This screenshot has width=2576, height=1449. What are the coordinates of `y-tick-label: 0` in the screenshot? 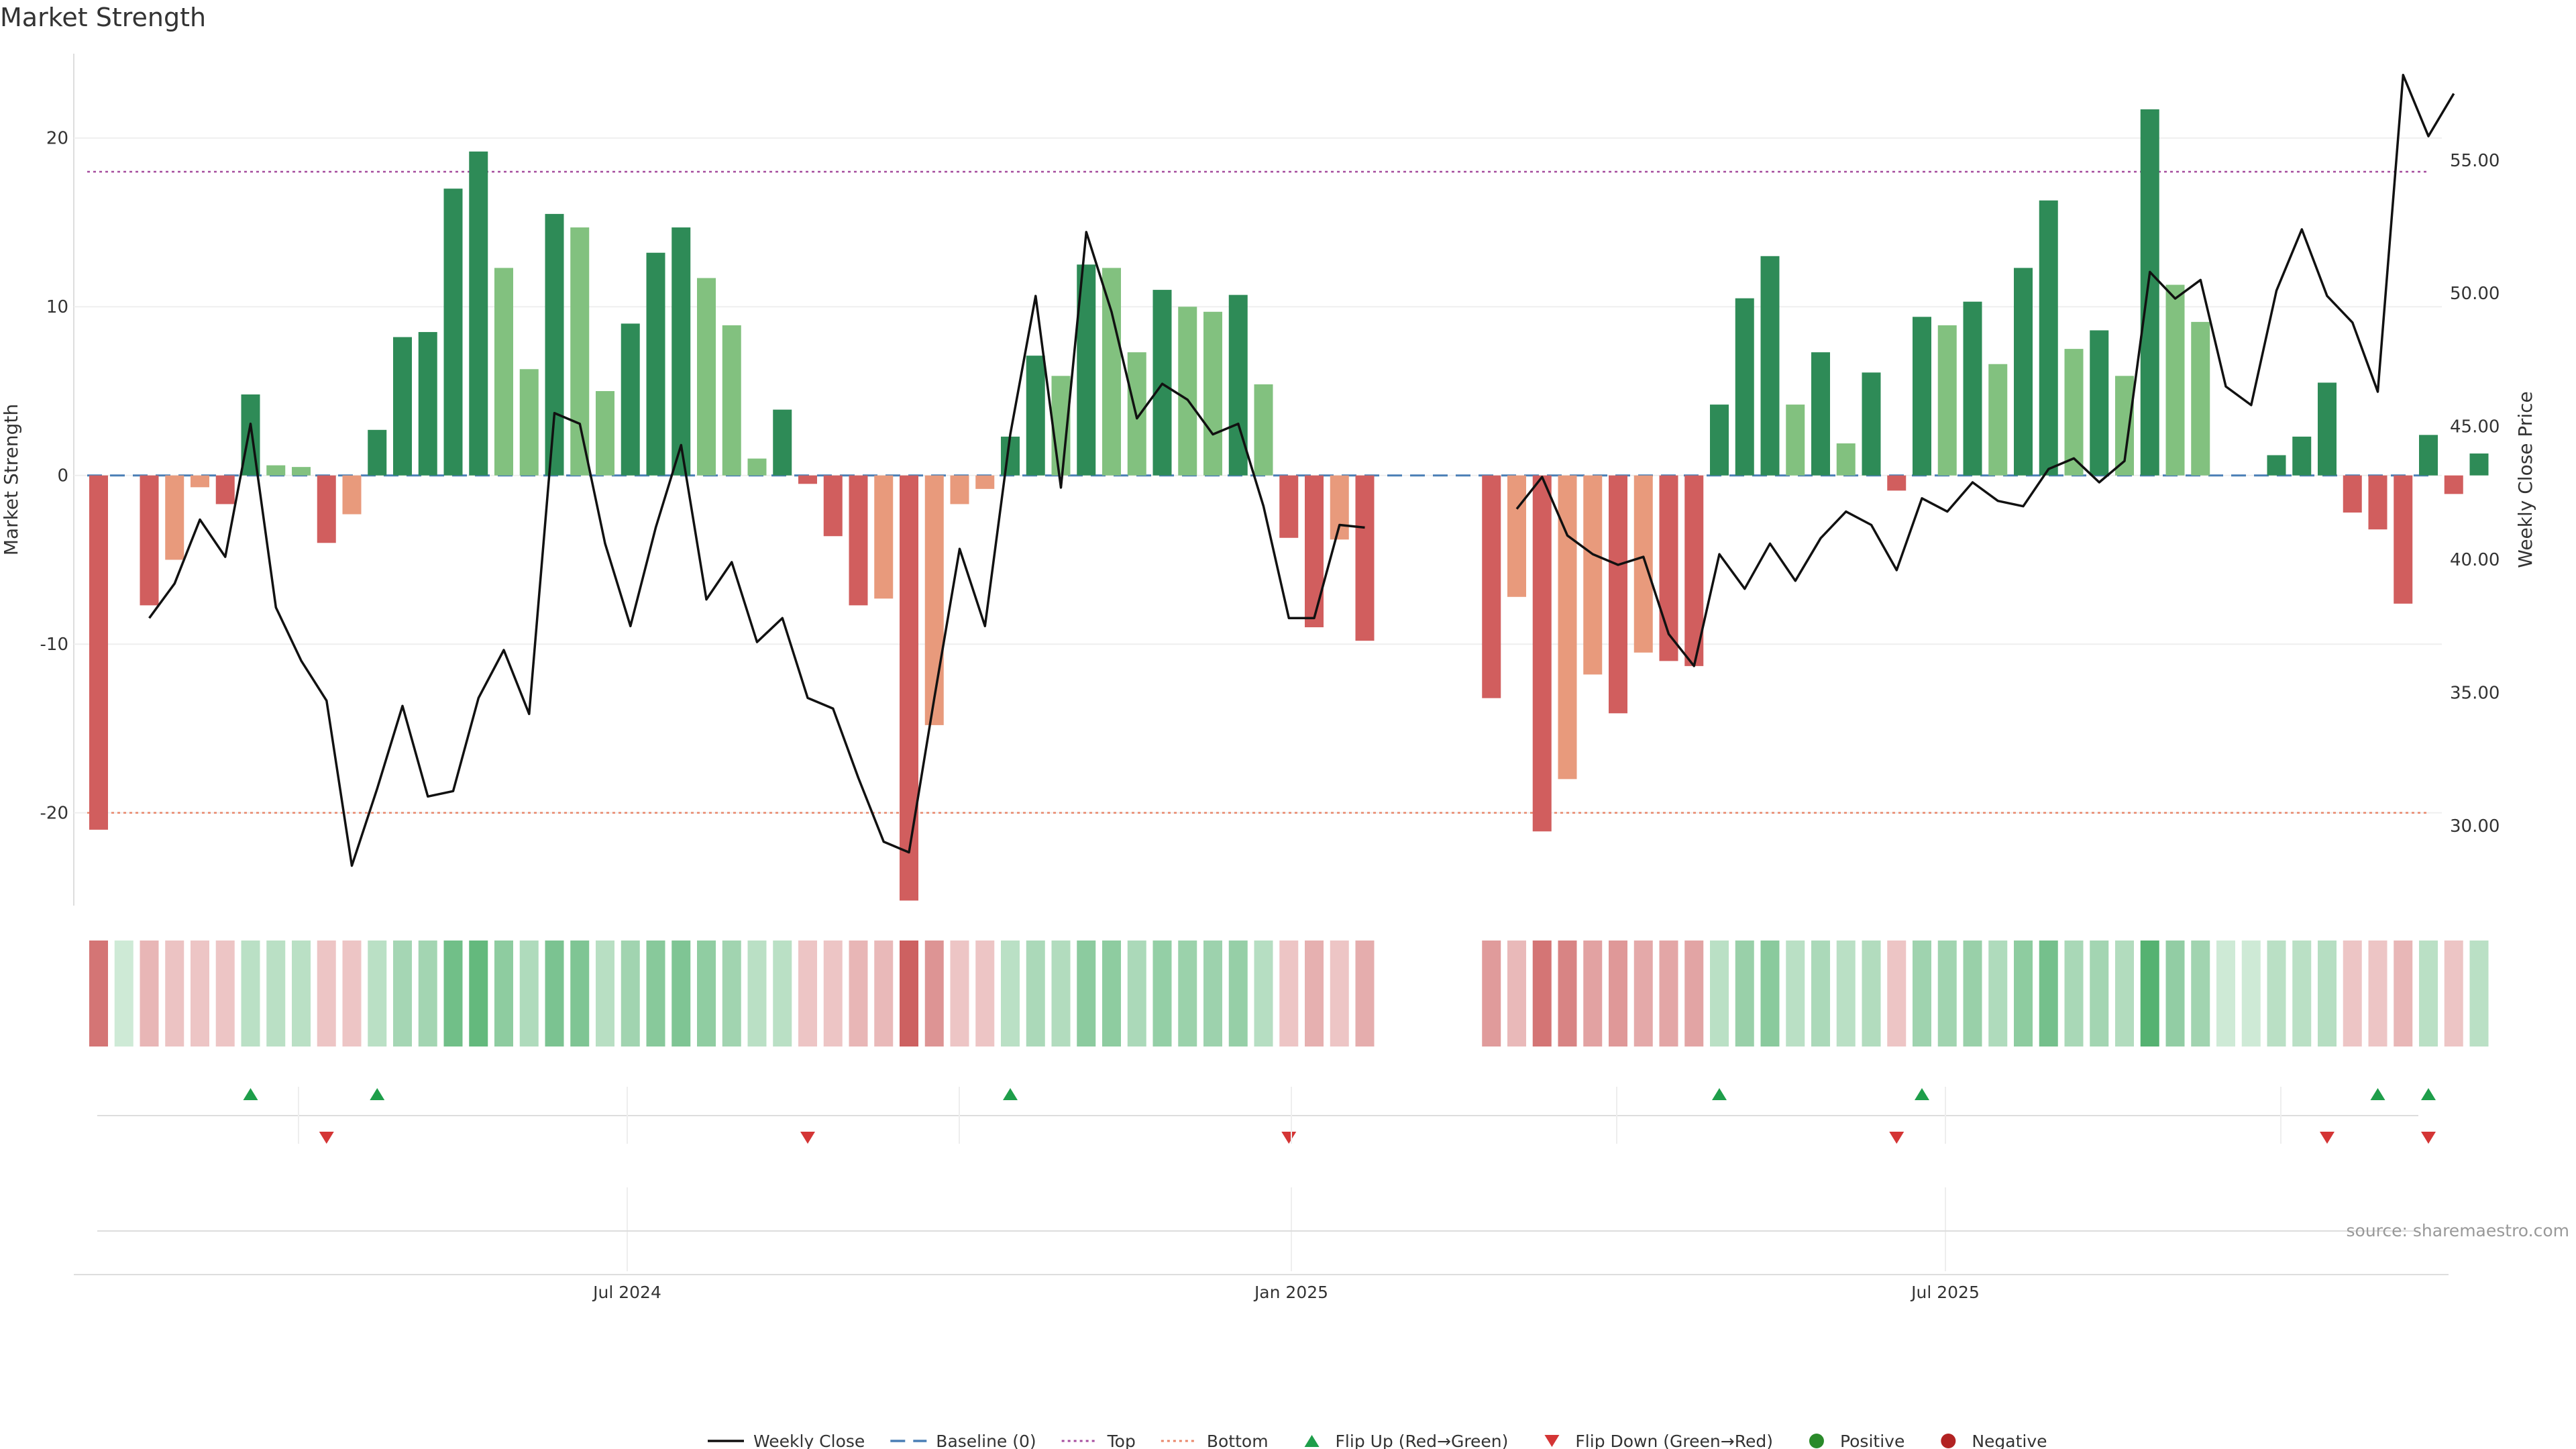 It's located at (62, 476).